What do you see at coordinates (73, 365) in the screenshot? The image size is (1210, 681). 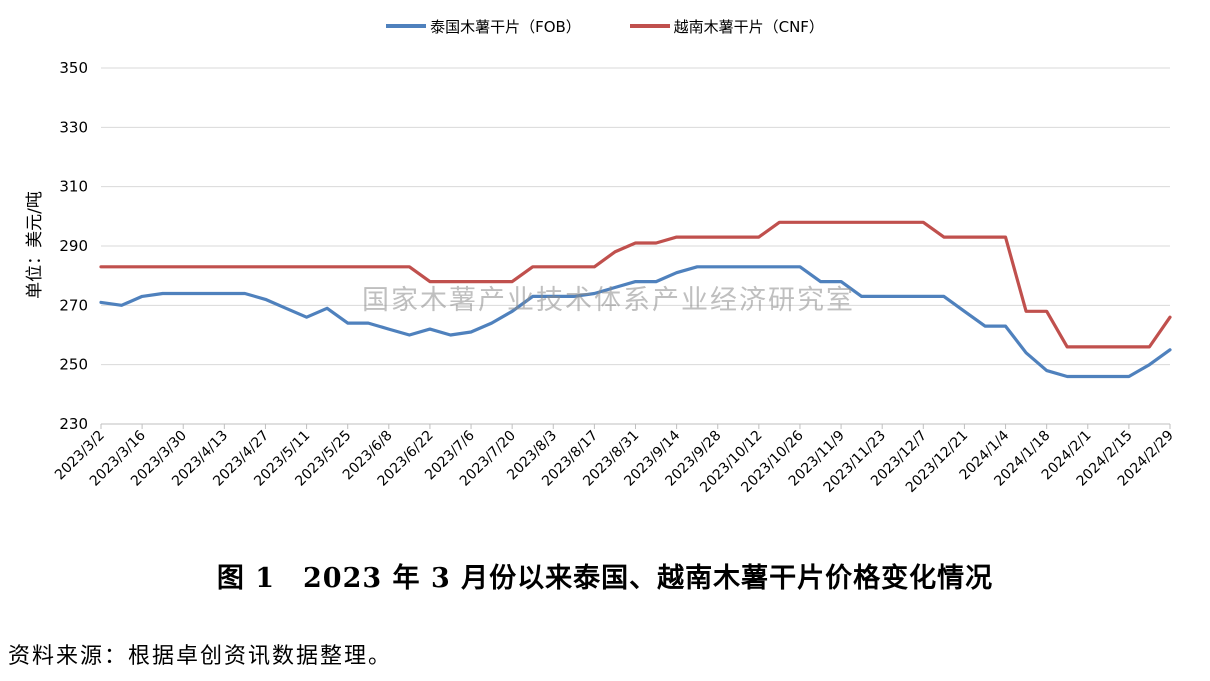 I see `y-tick-label: 250` at bounding box center [73, 365].